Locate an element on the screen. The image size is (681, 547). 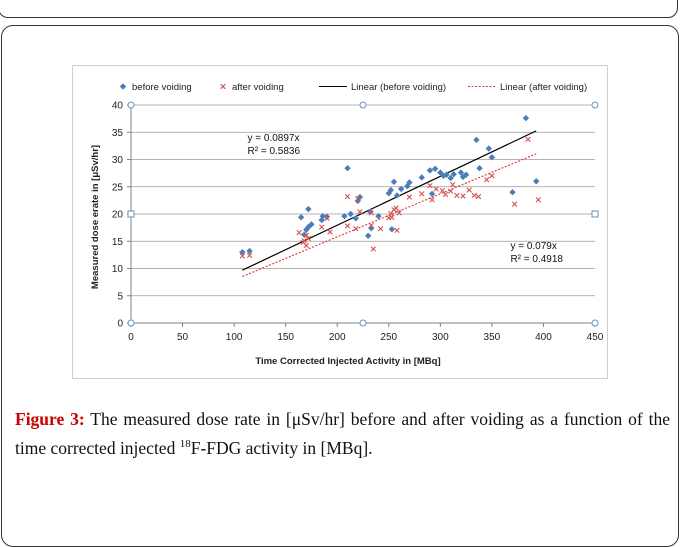
caption-label: Figure 3: is located at coordinates (50, 419).